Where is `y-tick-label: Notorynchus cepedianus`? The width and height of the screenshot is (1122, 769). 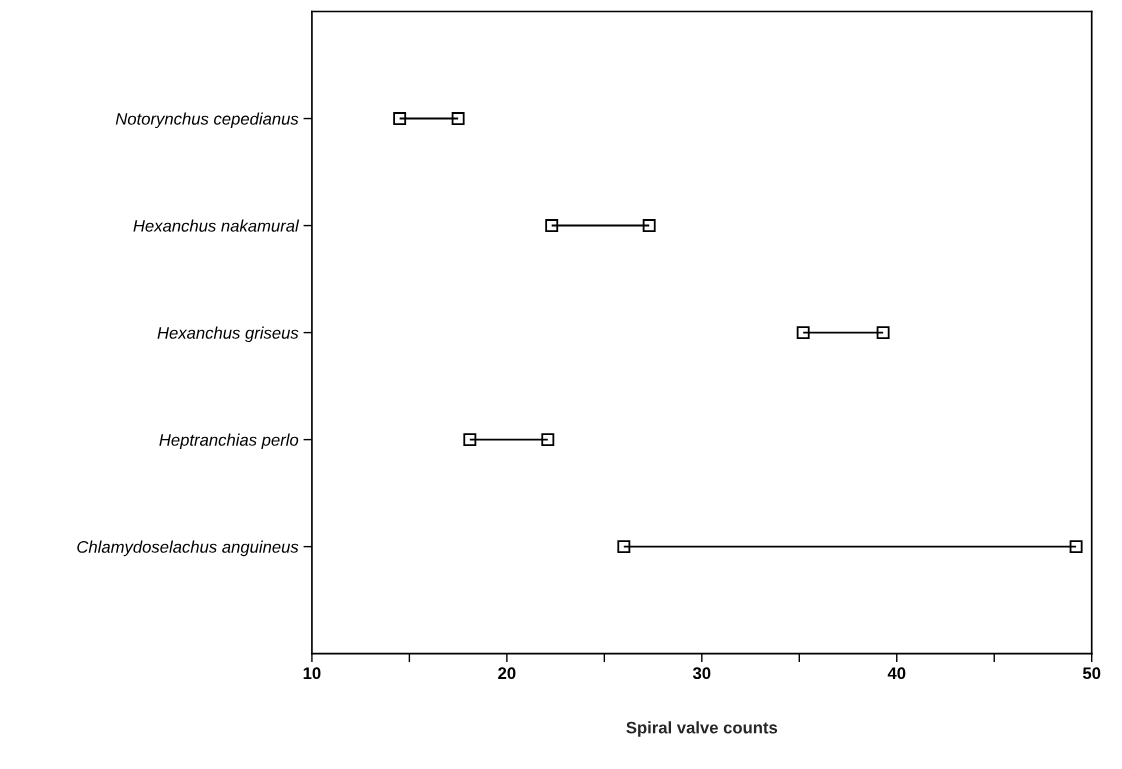
y-tick-label: Notorynchus cepedianus is located at coordinates (207, 120).